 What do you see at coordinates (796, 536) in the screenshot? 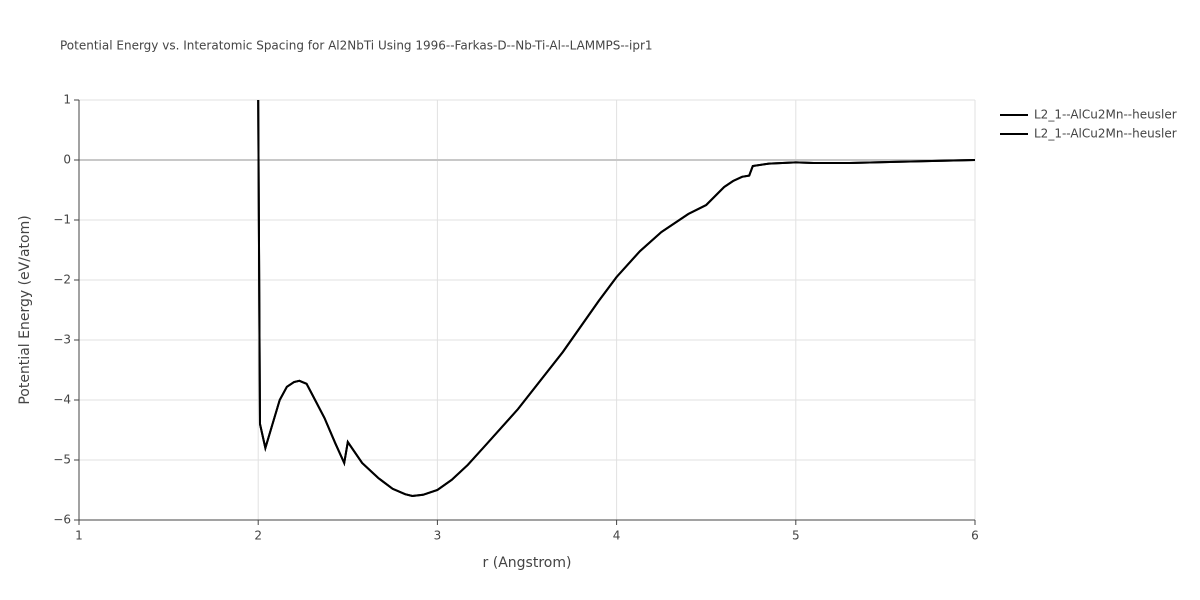
I see `x-tick-label: 5` at bounding box center [796, 536].